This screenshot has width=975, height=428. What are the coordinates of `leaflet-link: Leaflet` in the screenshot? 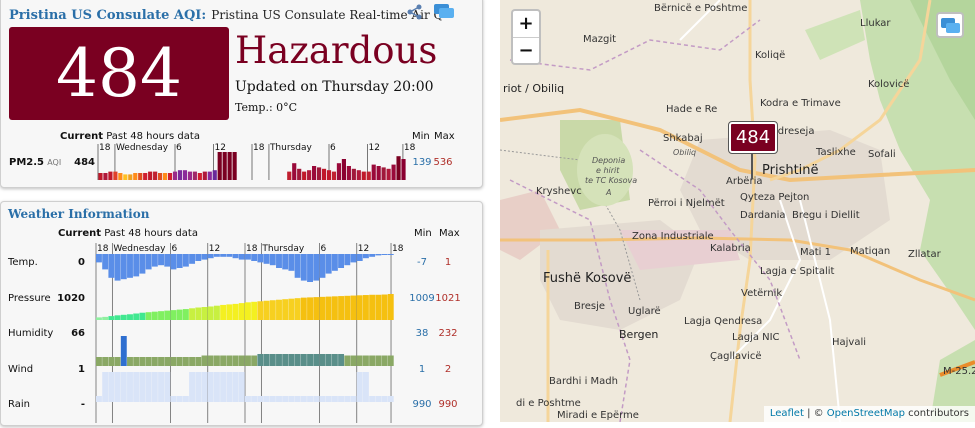 It's located at (786, 413).